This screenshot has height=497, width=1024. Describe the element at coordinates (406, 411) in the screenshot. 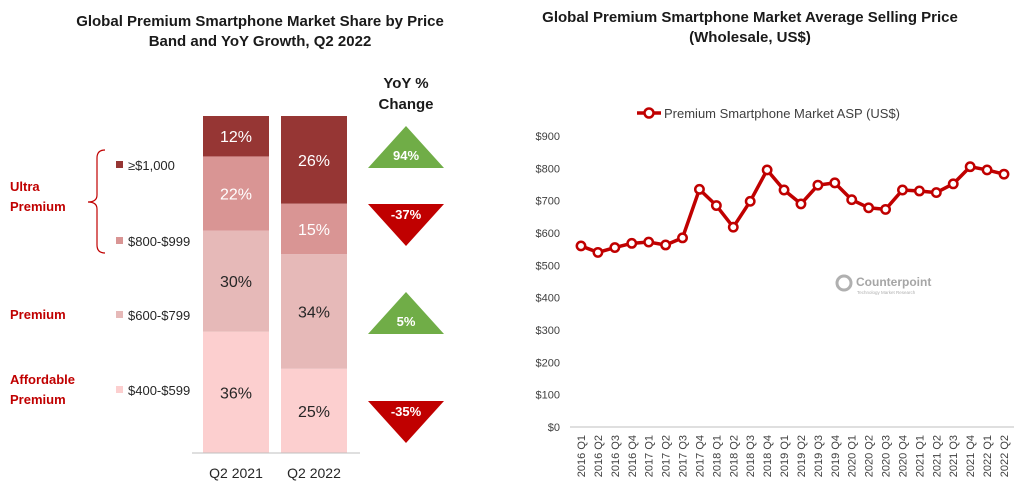

I see `yoy-change-label: -35%` at that location.